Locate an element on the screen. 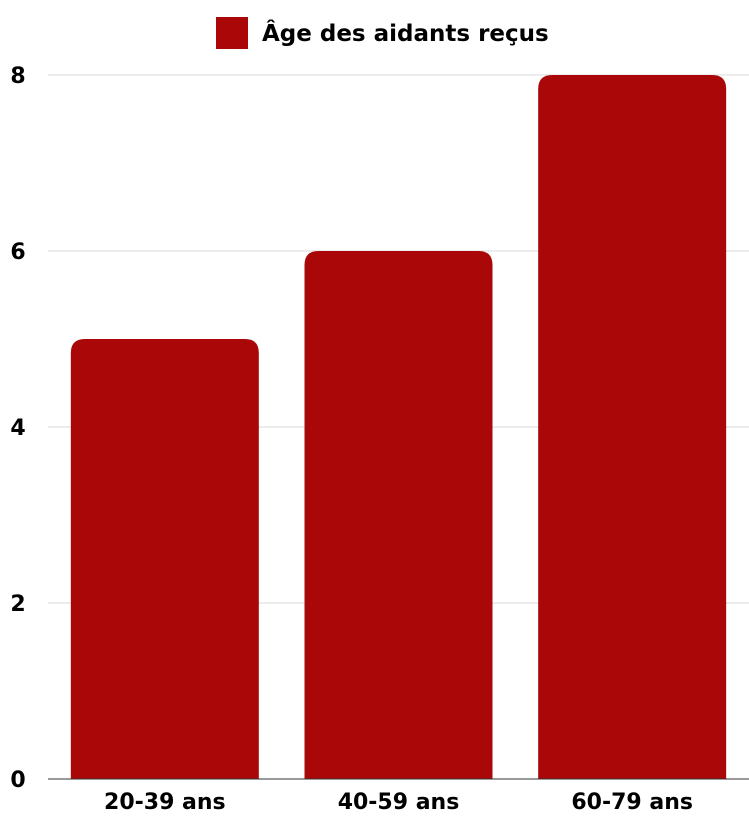 This screenshot has height=816, width=749. y-tick-label: 0 is located at coordinates (17, 780).